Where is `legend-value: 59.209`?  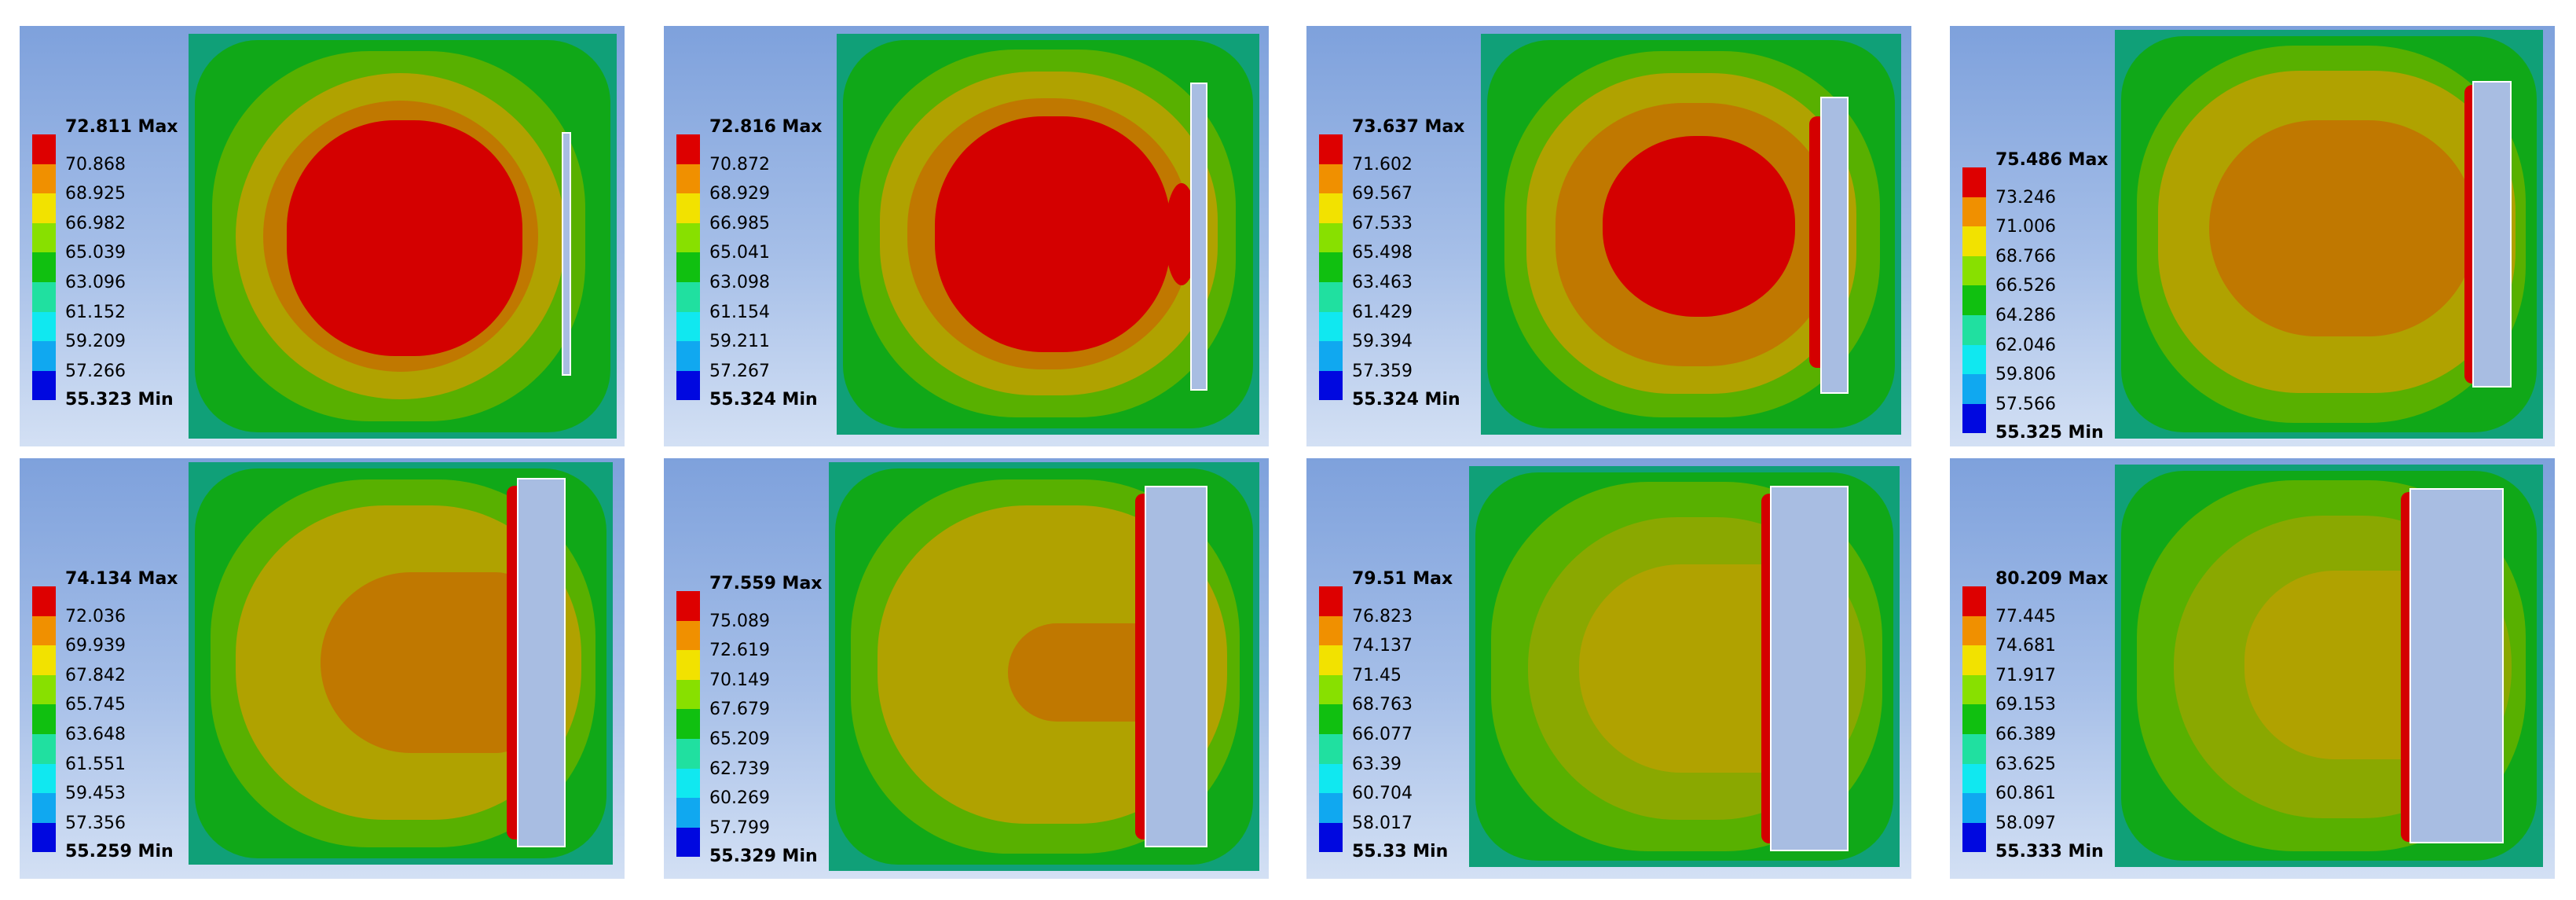 legend-value: 59.209 is located at coordinates (95, 342).